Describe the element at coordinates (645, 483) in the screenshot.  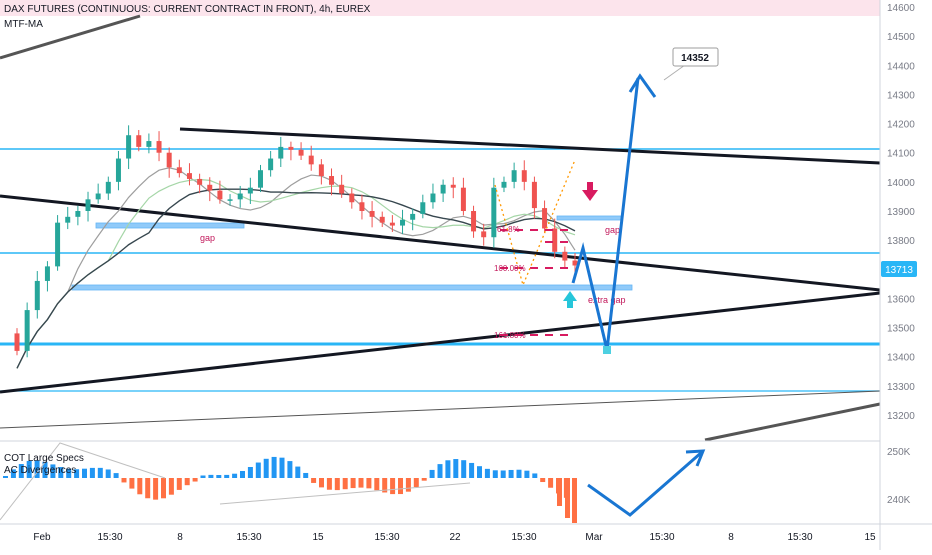
I see `sub-projection-path` at that location.